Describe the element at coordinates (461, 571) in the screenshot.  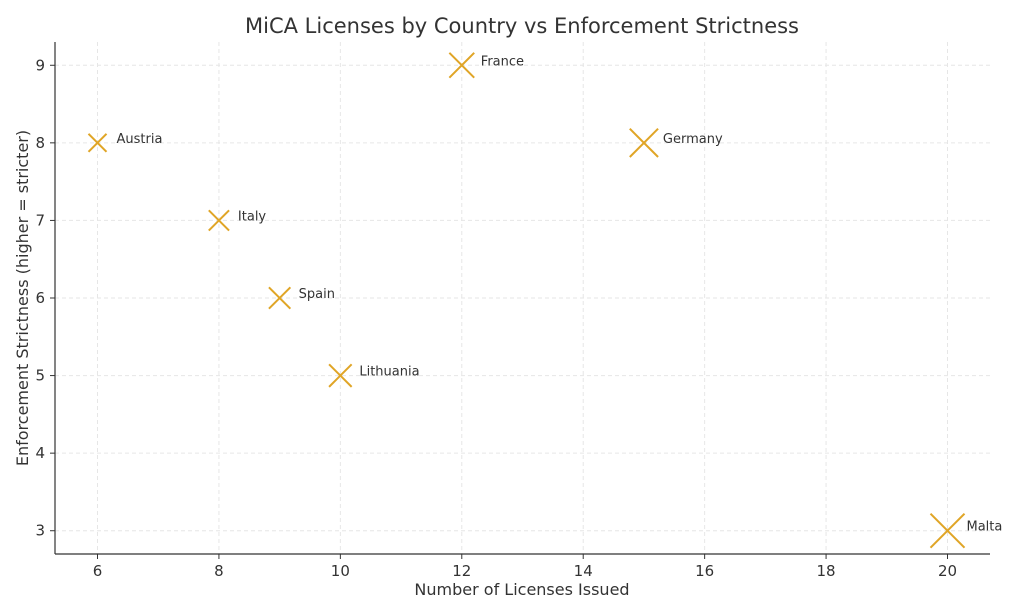
I see `x-tick-label: 12` at that location.